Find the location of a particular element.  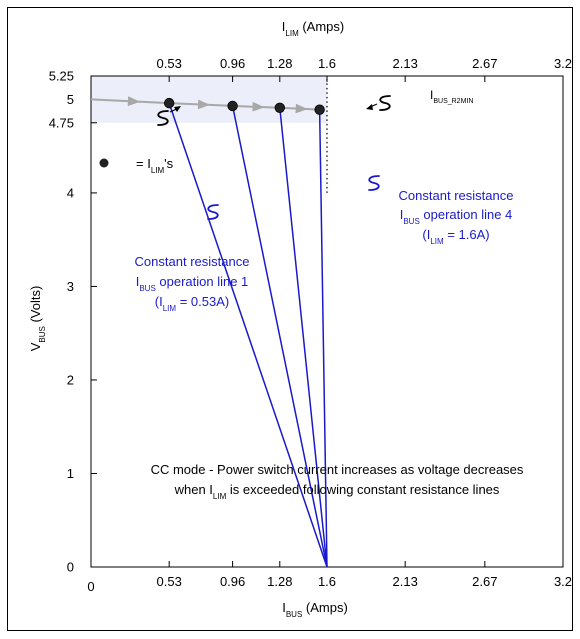

top-tick-label: 0.53 is located at coordinates (169, 63).